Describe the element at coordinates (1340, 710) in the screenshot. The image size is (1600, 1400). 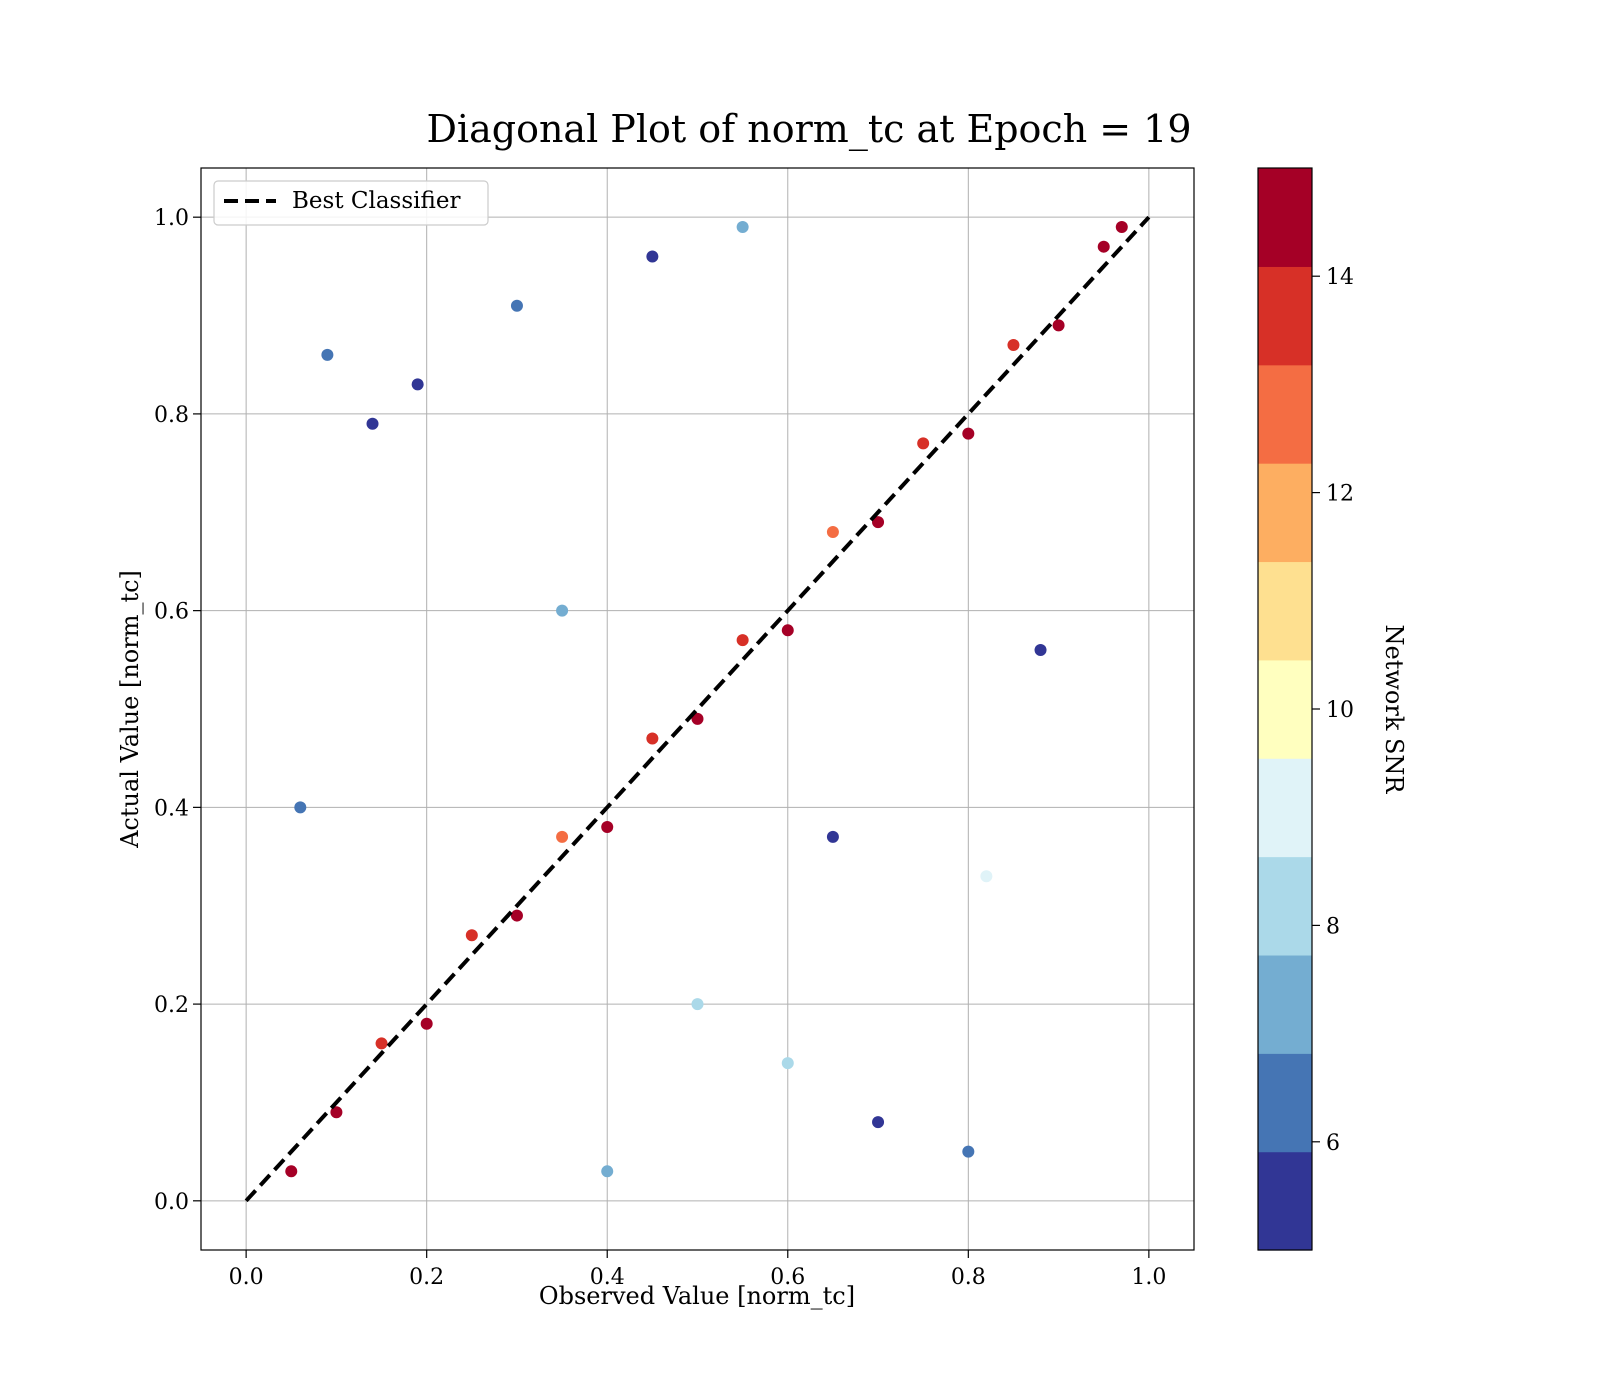
I see `colorbar-tick-label: 10` at that location.